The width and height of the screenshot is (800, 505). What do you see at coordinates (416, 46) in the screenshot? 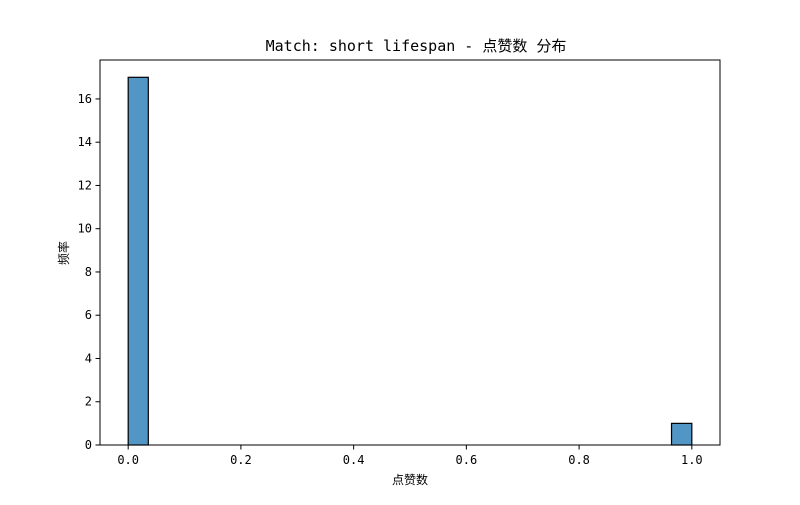
I see `chart-title: Match: short lifespan - 点赞数 分布` at bounding box center [416, 46].